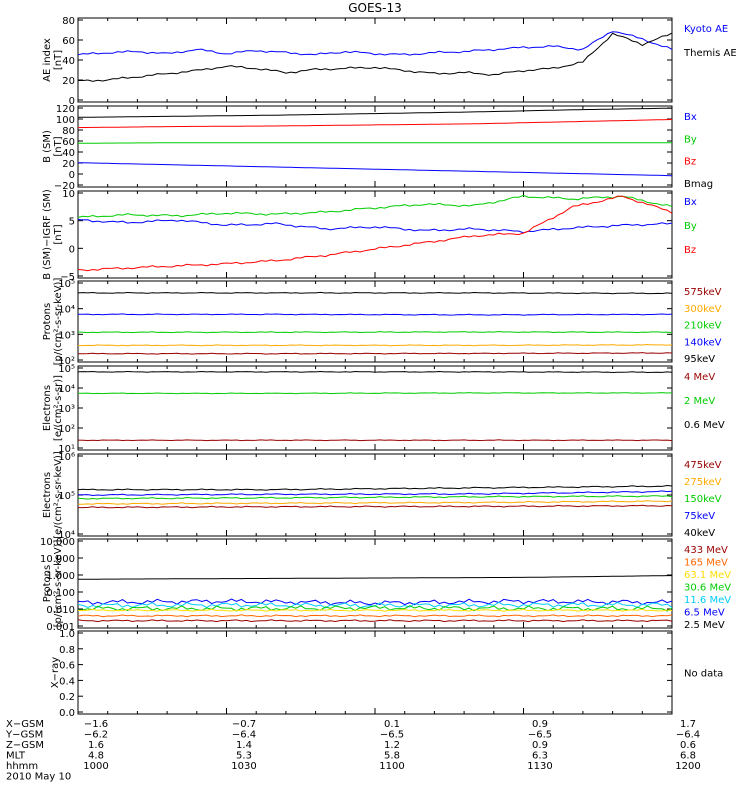  What do you see at coordinates (47, 146) in the screenshot?
I see `y-axis-label: B (SM)` at bounding box center [47, 146].